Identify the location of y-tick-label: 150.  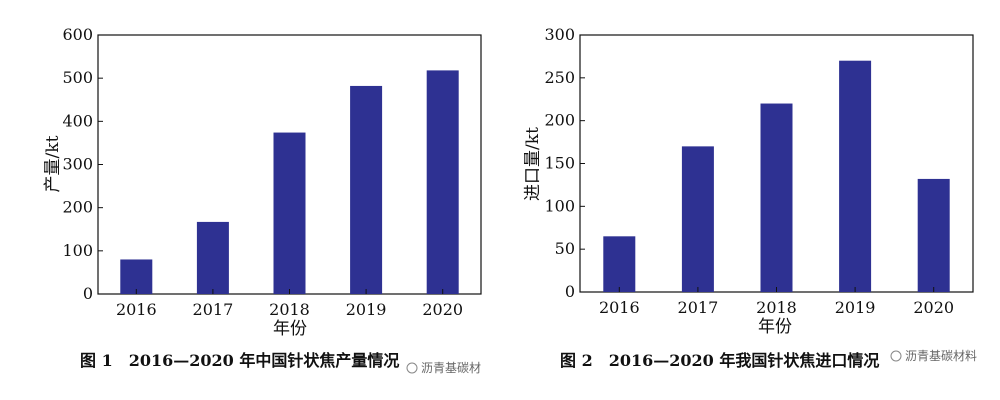
(559, 163).